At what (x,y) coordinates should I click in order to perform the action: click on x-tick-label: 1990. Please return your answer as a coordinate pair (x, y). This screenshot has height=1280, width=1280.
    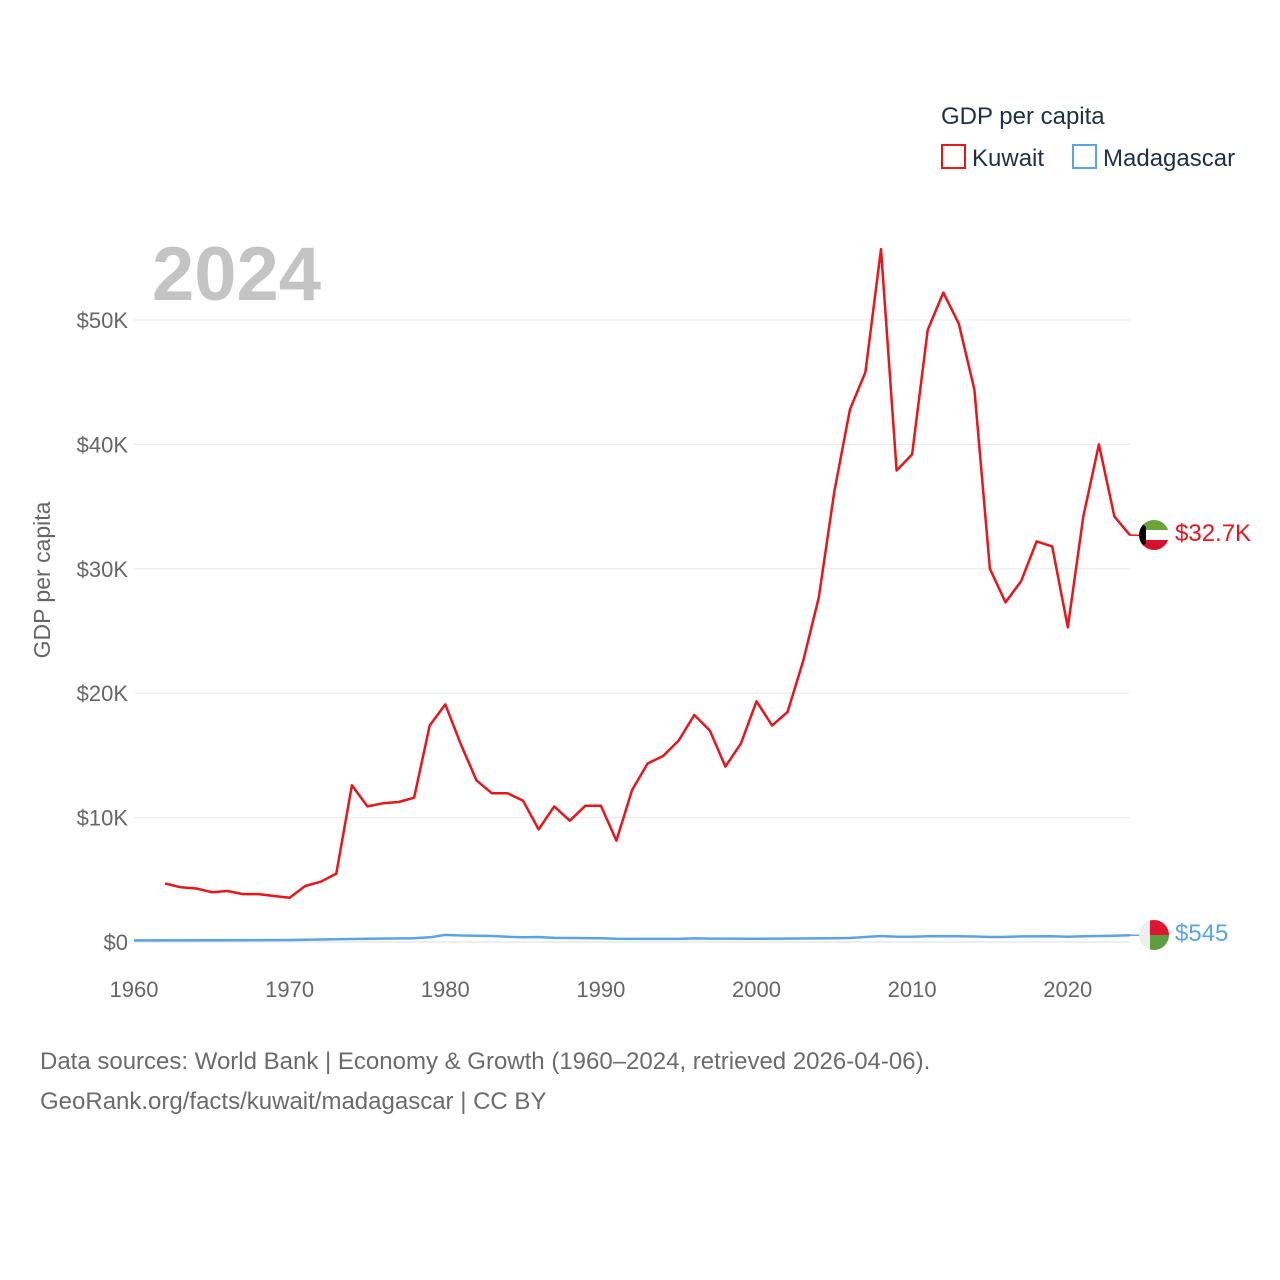
    Looking at the image, I should click on (600, 989).